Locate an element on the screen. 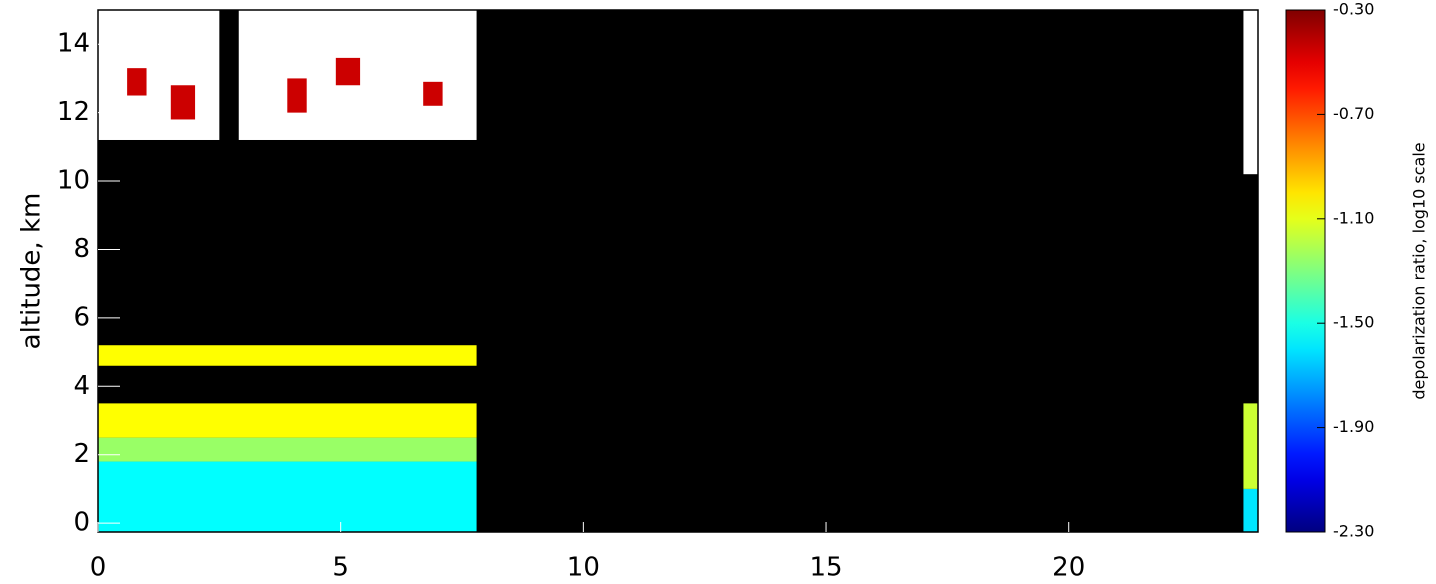  y-tick-label: 6 is located at coordinates (81, 317).